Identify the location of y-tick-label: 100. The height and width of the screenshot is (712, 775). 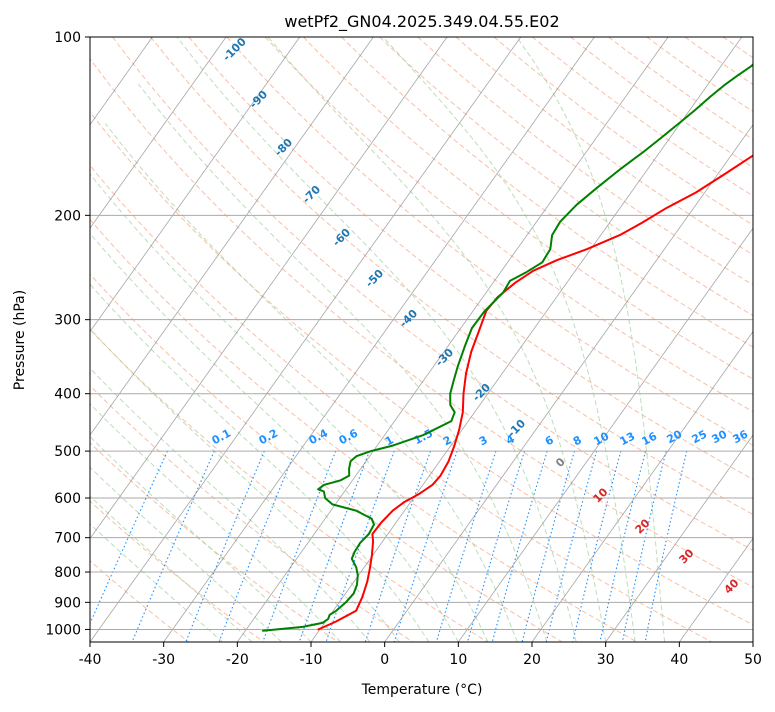
(67, 38).